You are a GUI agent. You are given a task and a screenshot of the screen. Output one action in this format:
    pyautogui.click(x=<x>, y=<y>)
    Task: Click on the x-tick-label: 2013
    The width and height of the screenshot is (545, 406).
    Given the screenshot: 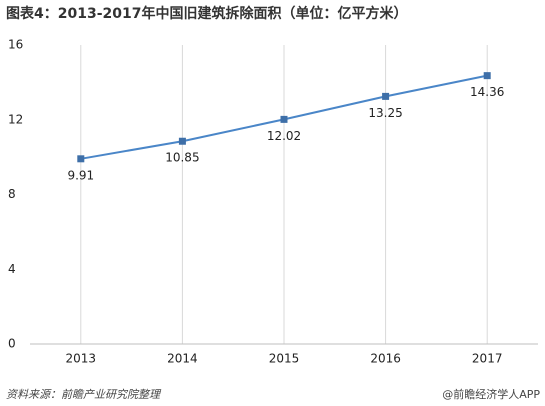 What is the action you would take?
    pyautogui.click(x=81, y=359)
    